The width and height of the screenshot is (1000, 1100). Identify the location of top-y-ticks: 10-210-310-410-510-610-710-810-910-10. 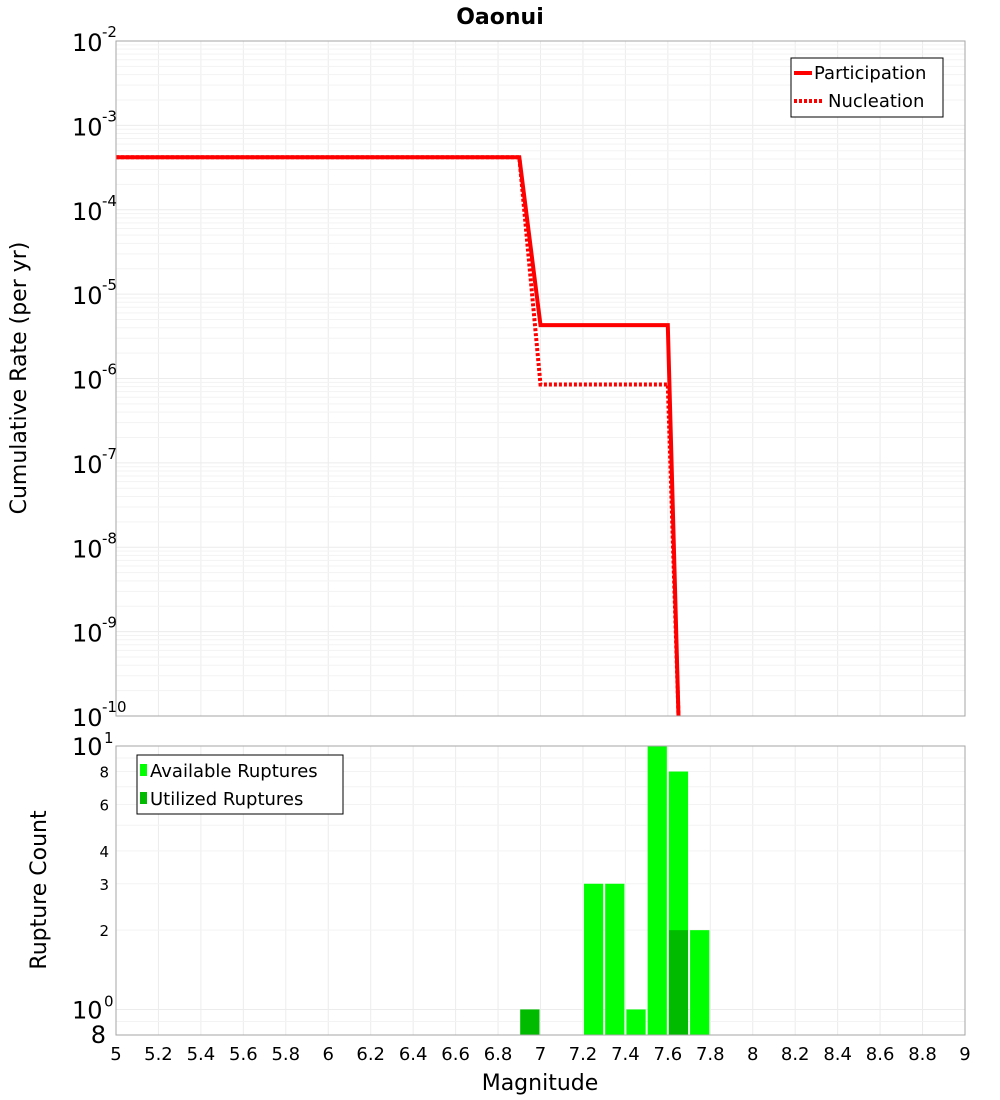
(99, 377).